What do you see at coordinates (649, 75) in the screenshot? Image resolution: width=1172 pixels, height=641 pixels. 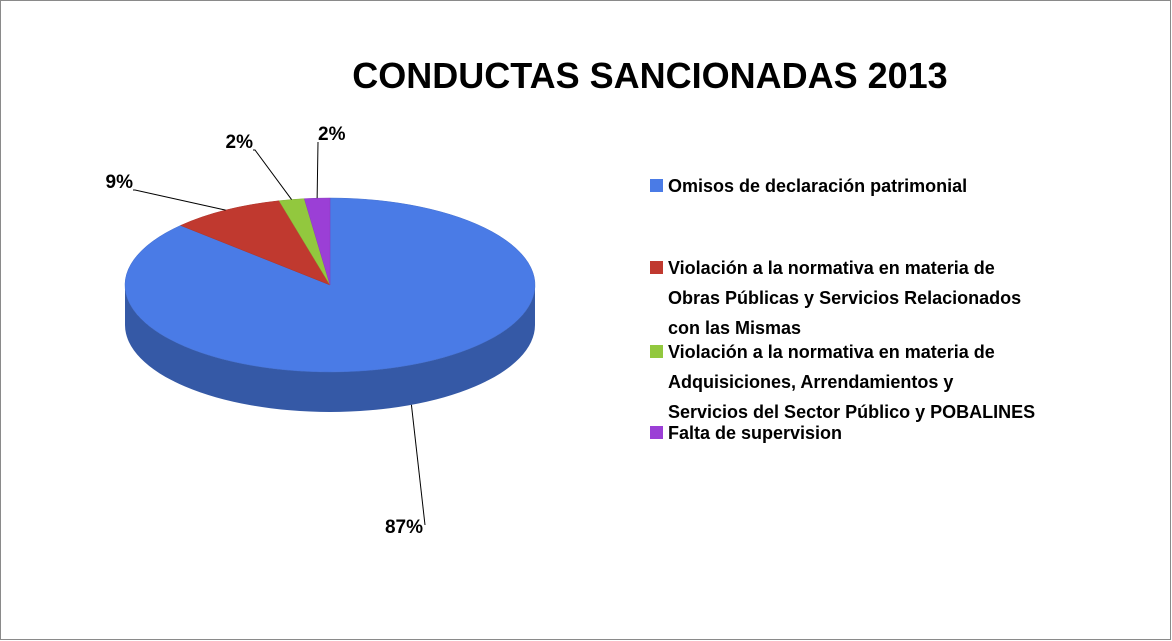 I see `chart-title: CONDUCTAS SANCIONADAS 2013` at bounding box center [649, 75].